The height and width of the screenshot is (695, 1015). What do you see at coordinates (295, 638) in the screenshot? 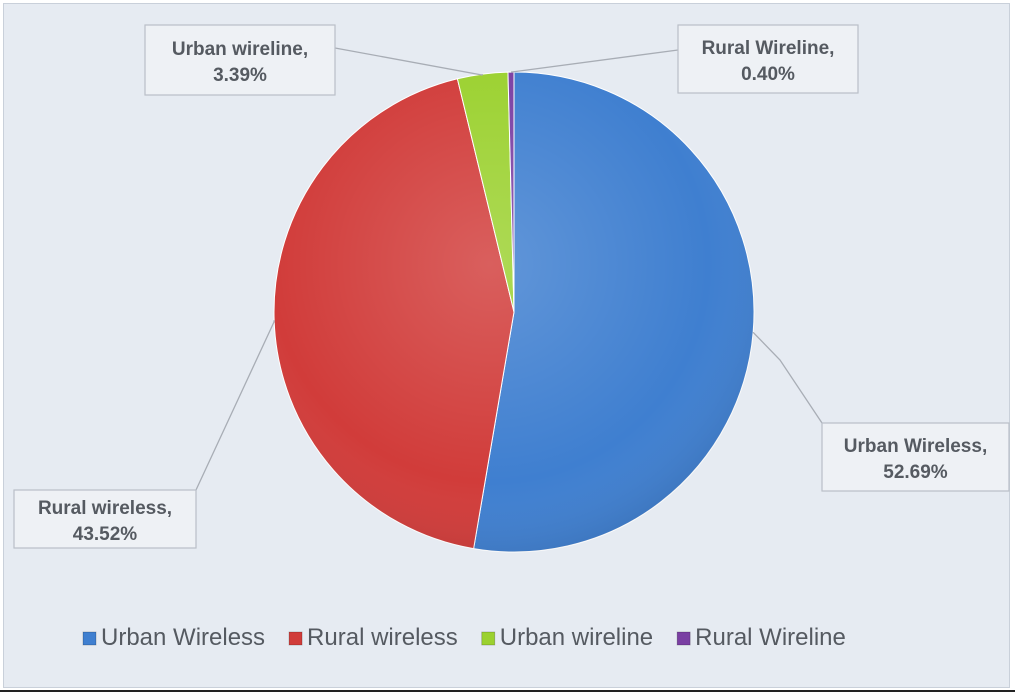
I see `legend-swatch-rural-wireless` at bounding box center [295, 638].